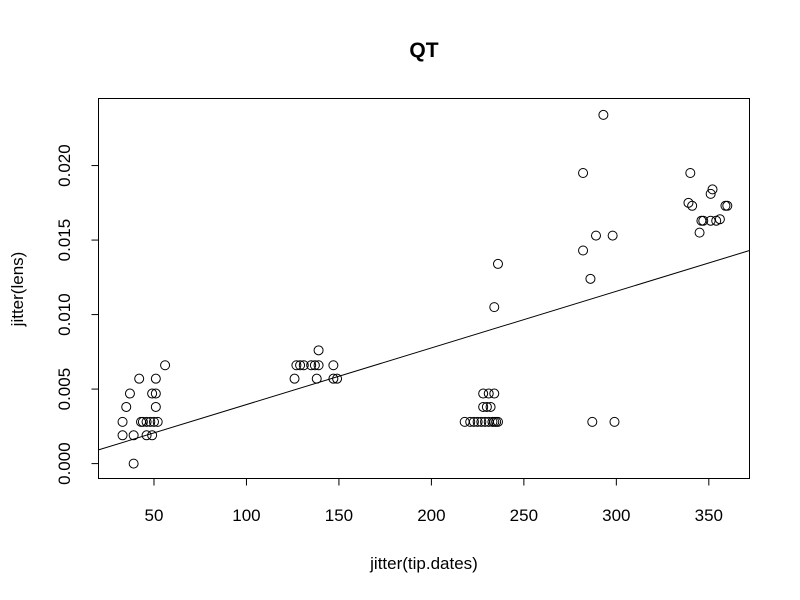 The width and height of the screenshot is (800, 600). Describe the element at coordinates (423, 50) in the screenshot. I see `chart-title: QT` at that location.